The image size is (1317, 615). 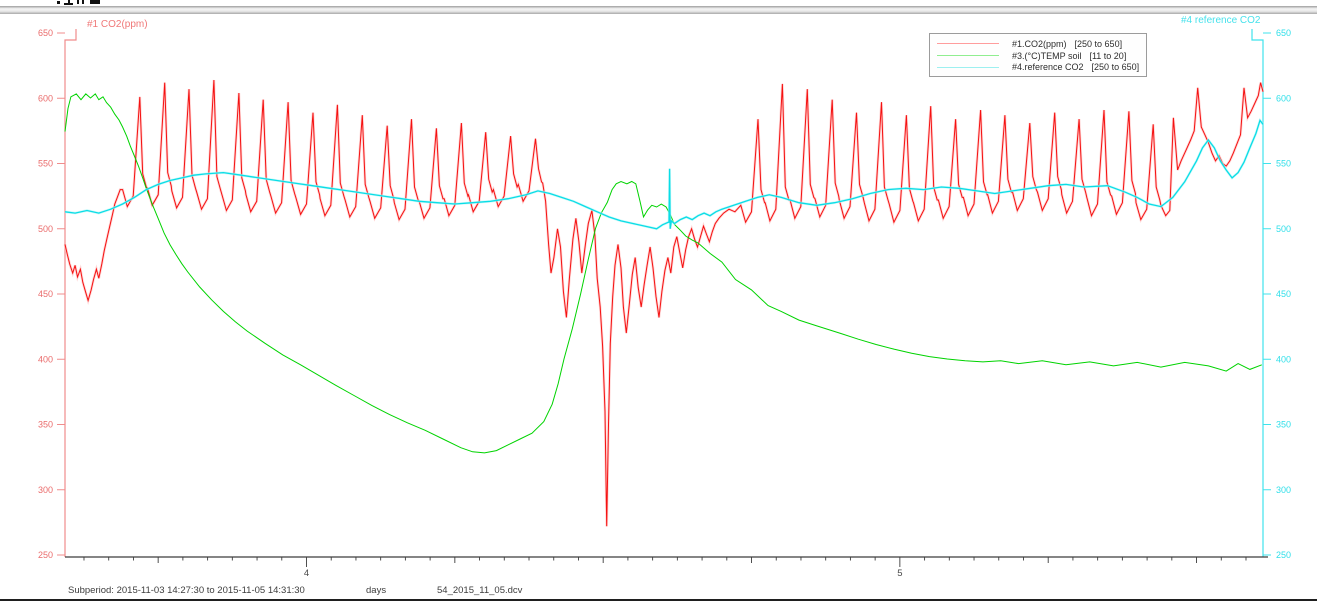 What do you see at coordinates (117, 24) in the screenshot?
I see `left-axis-title: #1 CO2(ppm)` at bounding box center [117, 24].